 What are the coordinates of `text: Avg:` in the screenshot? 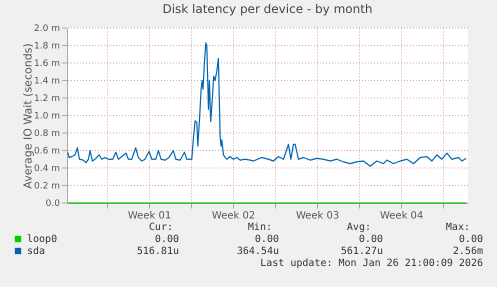 It's located at (358, 227).